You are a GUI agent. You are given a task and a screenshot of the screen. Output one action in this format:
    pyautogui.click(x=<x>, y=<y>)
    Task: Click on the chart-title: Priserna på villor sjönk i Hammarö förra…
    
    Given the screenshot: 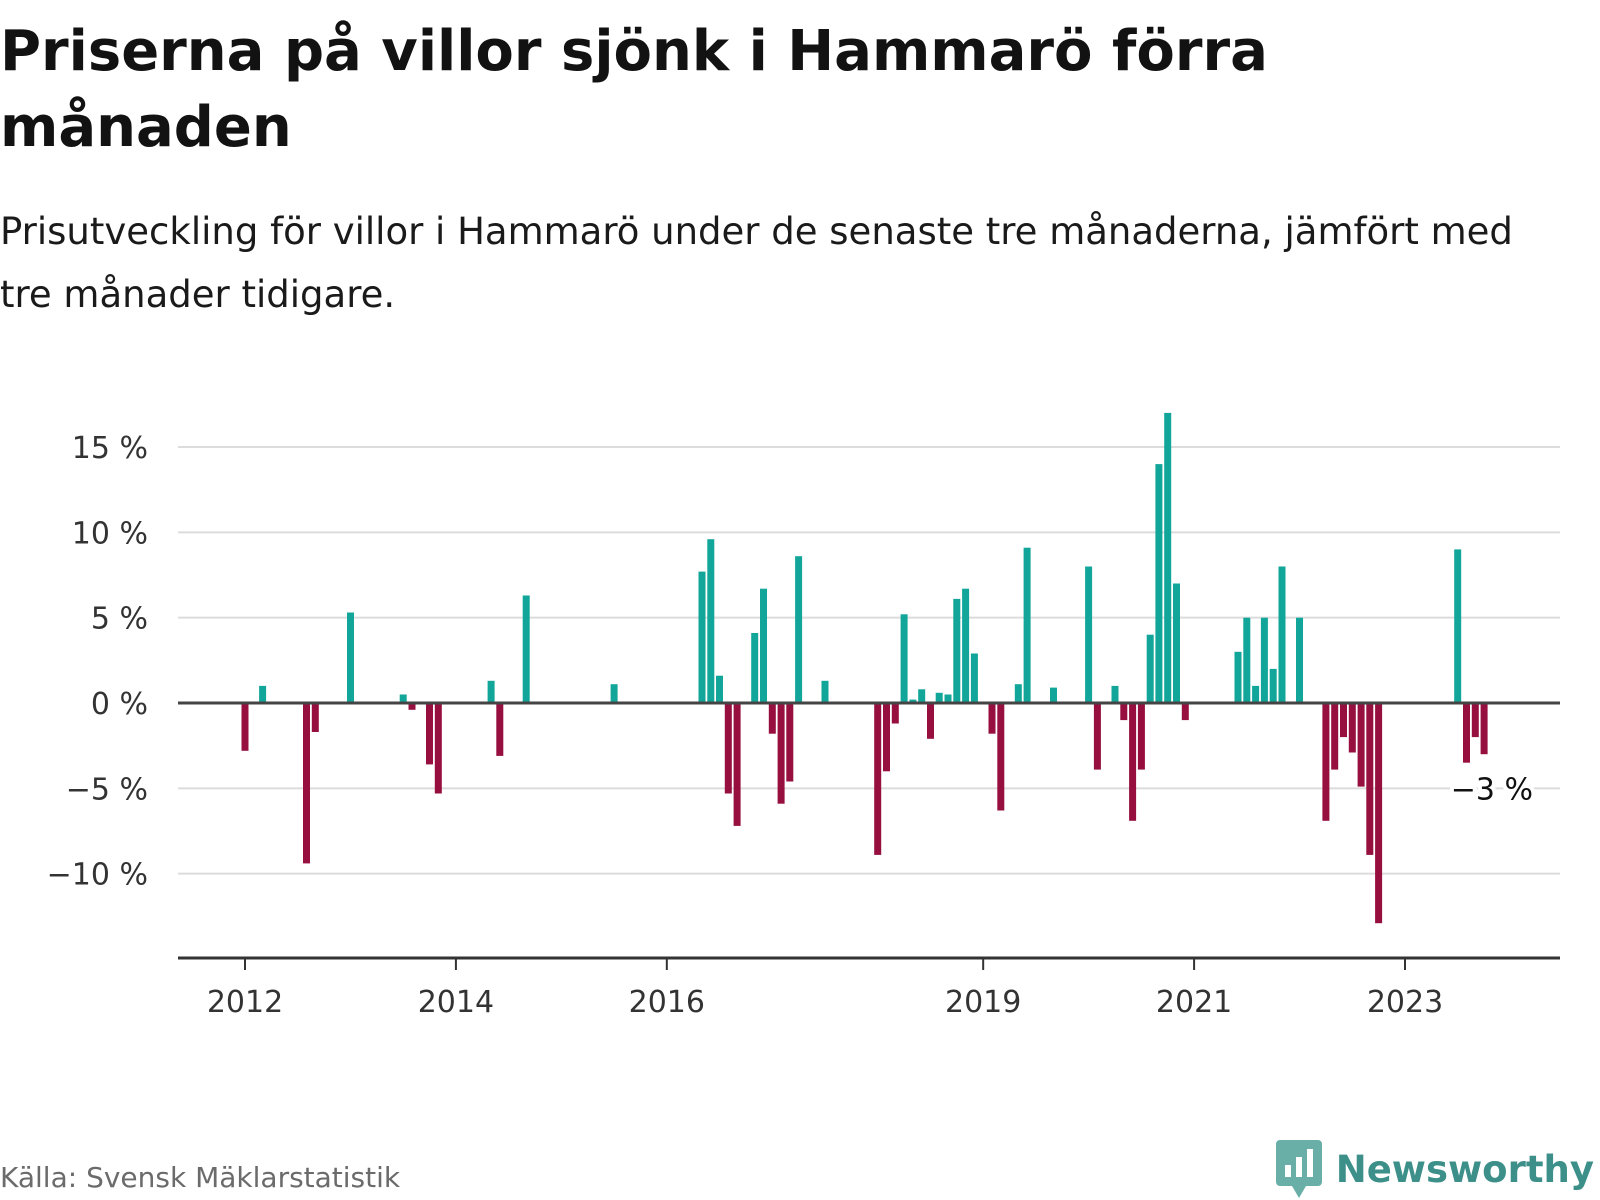 What is the action you would take?
    pyautogui.click(x=634, y=89)
    